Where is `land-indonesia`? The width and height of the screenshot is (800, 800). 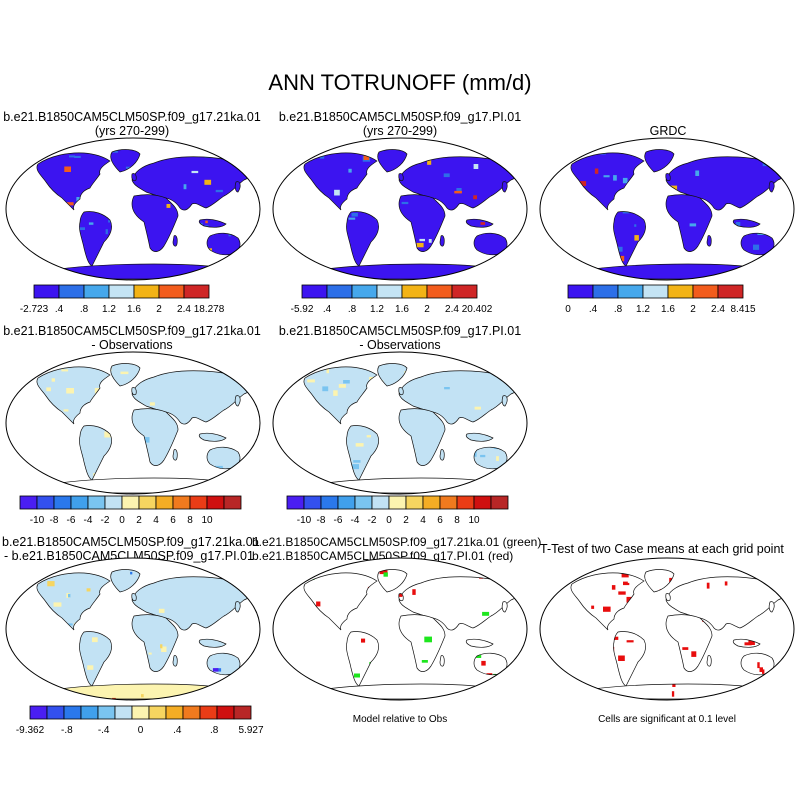
land-indonesia is located at coordinates (212, 437).